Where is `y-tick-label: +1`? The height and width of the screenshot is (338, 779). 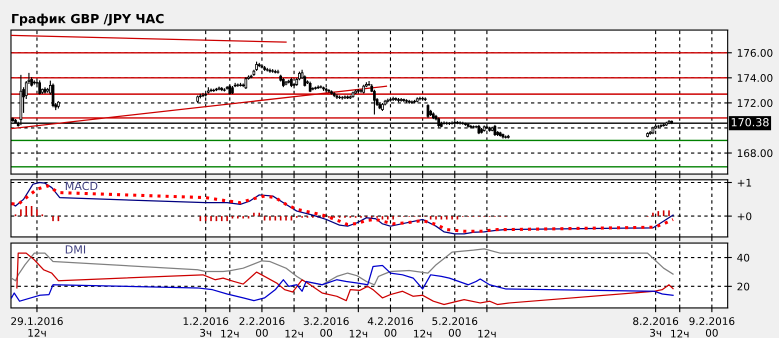
y-tick-label: +1 is located at coordinates (745, 182).